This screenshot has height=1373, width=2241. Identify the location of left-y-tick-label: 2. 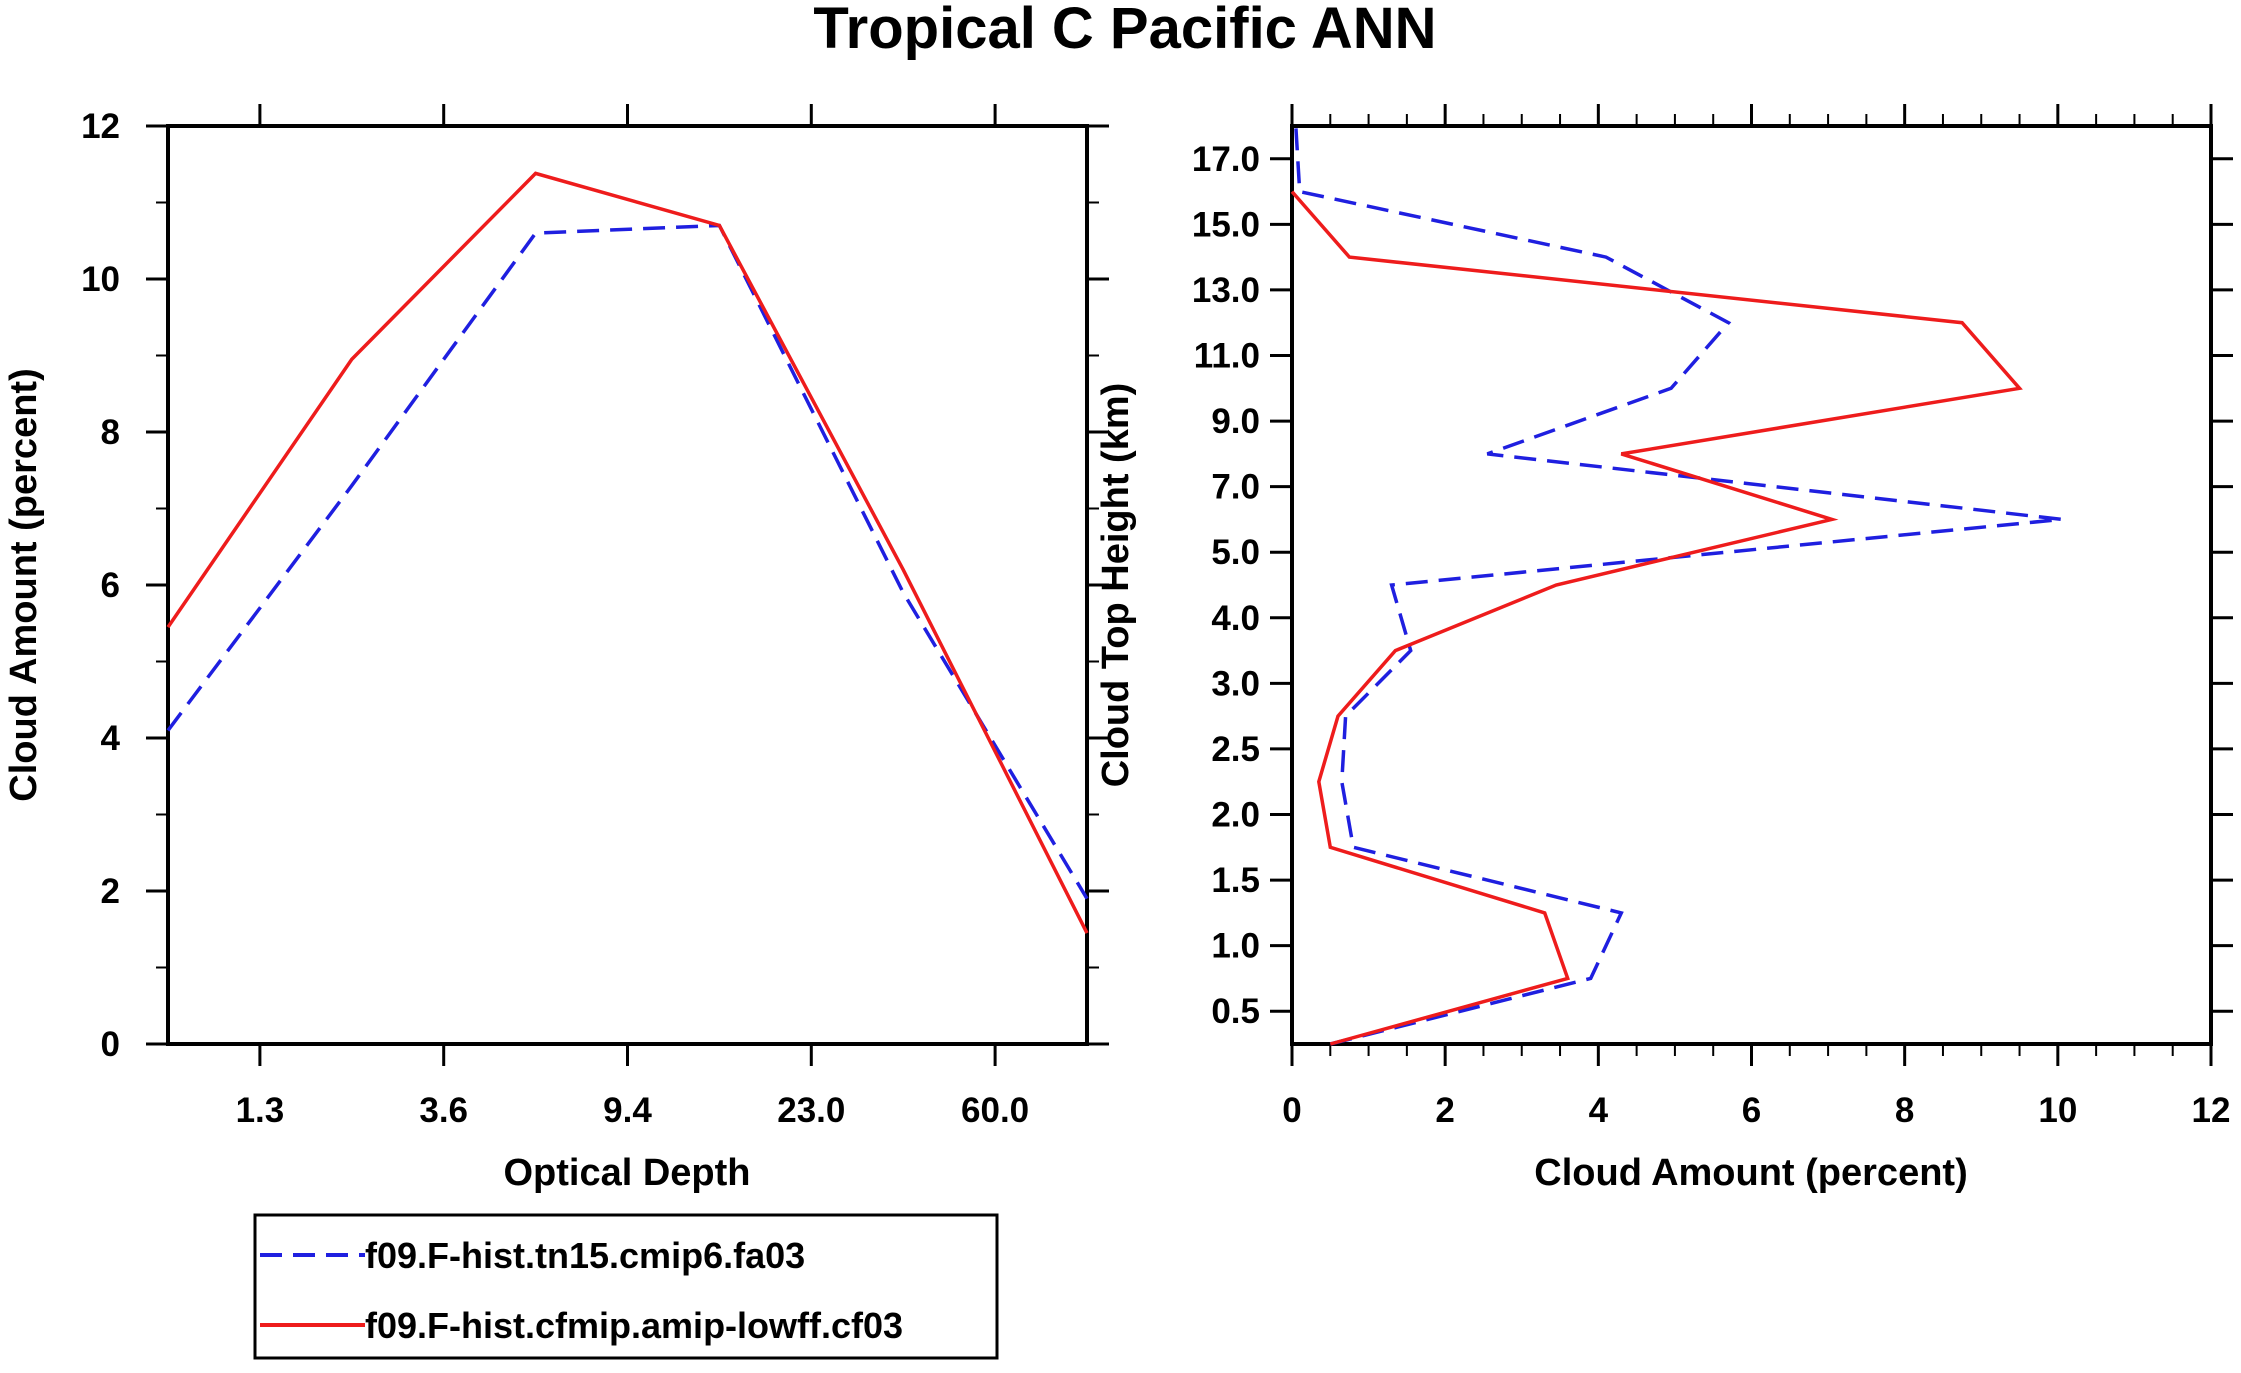
(110, 891).